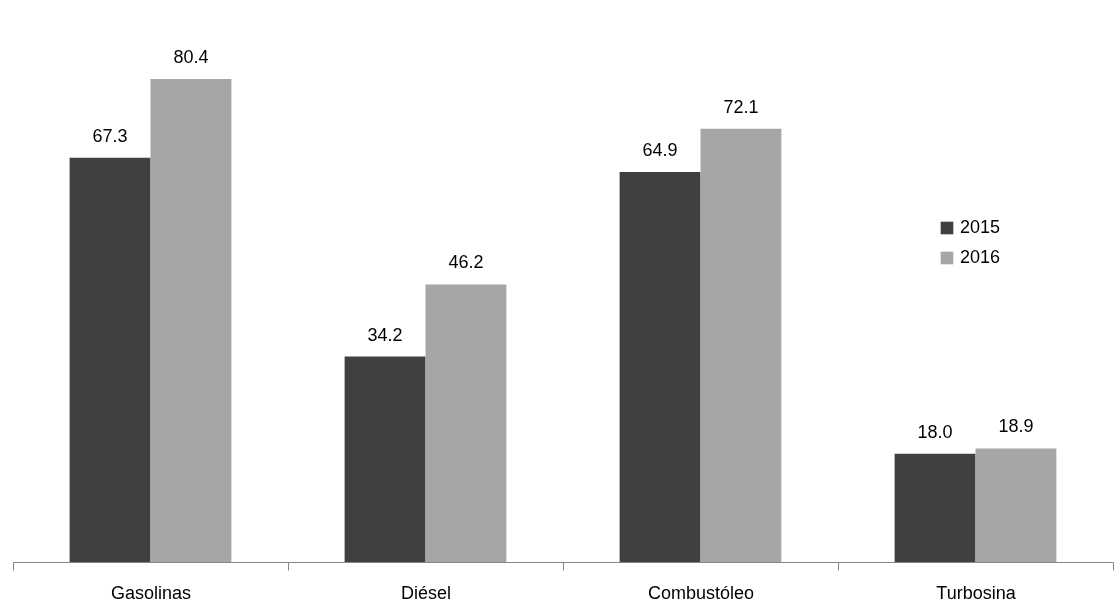 The image size is (1114, 610). What do you see at coordinates (935, 431) in the screenshot?
I see `data-label: 18.0` at bounding box center [935, 431].